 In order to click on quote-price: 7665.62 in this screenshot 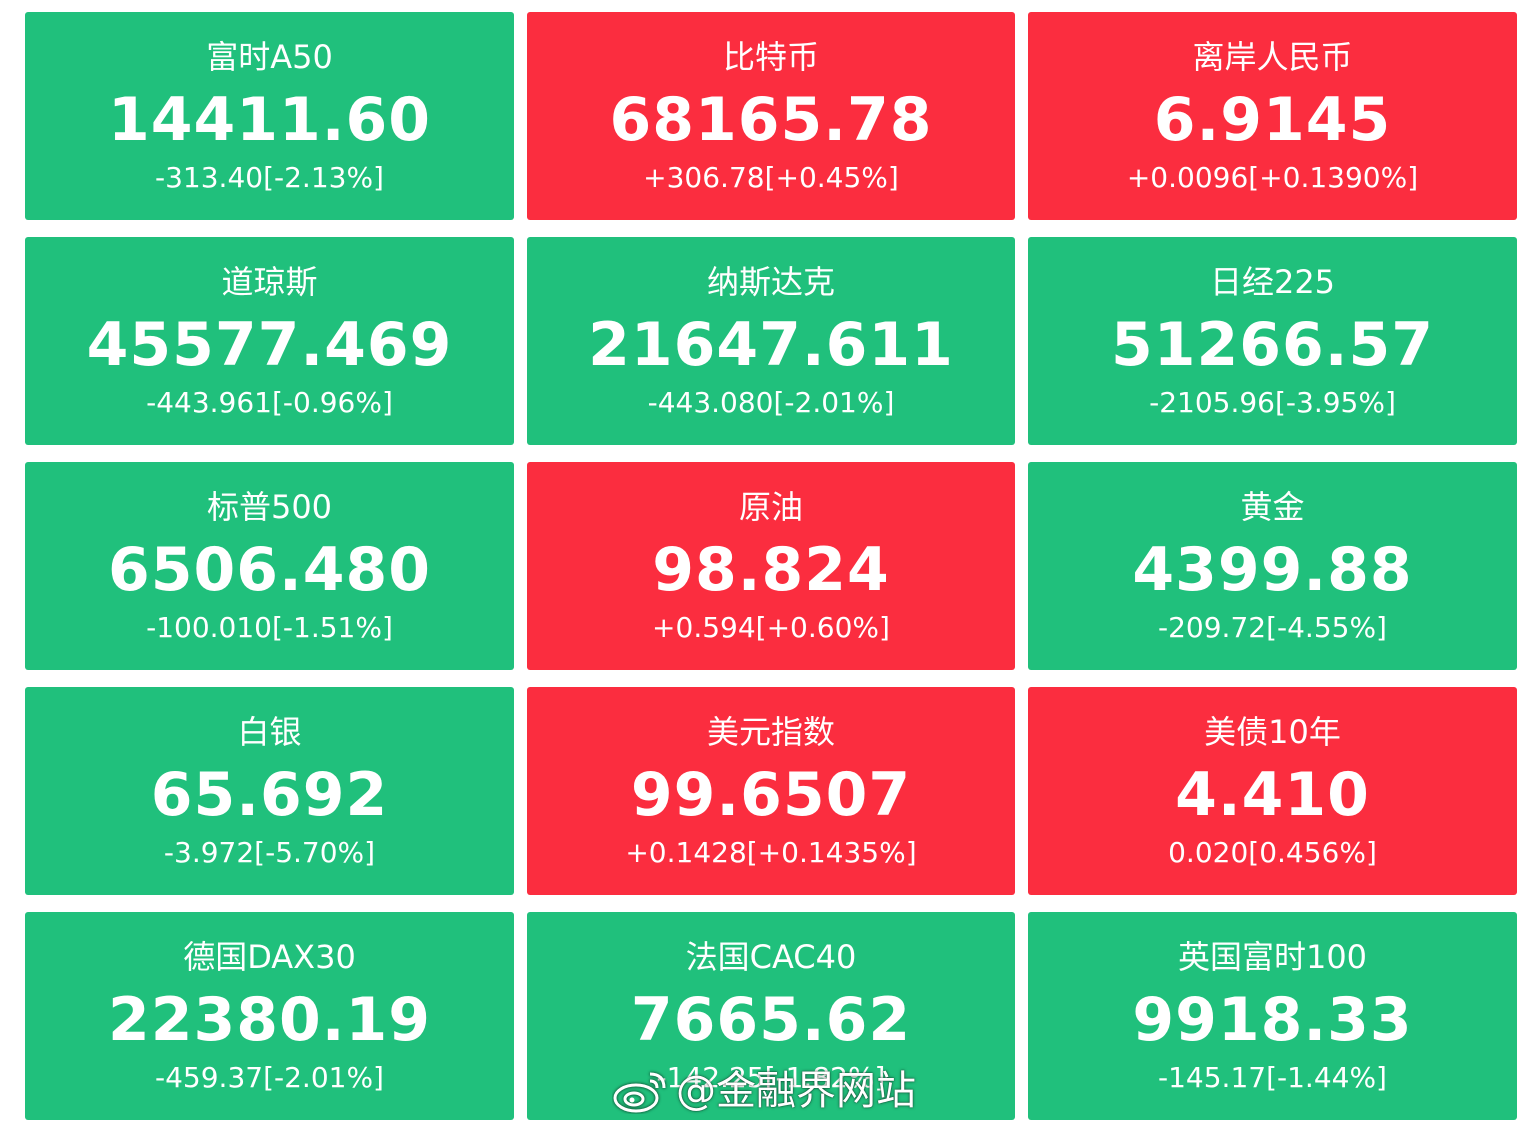, I will do `click(771, 1020)`.